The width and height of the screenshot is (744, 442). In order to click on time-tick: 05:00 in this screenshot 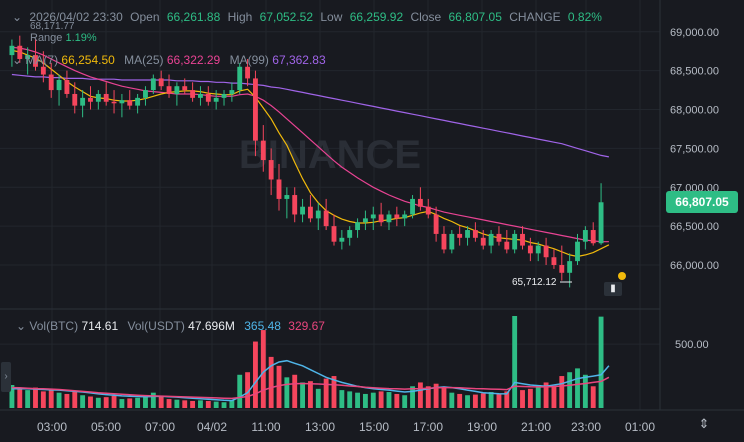, I will do `click(106, 427)`.